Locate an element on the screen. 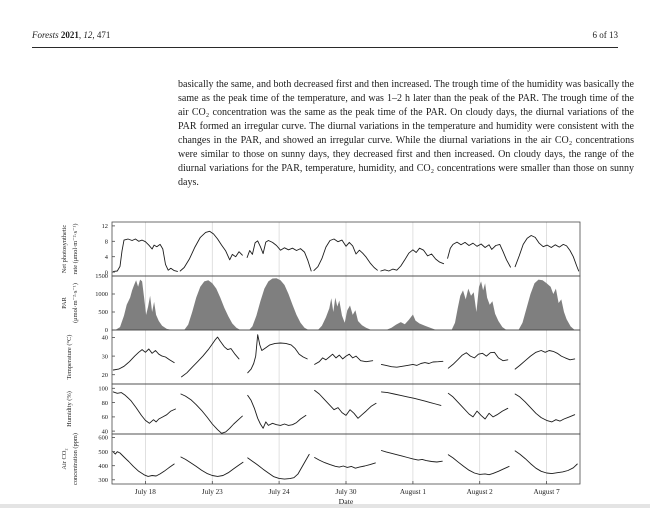 The width and height of the screenshot is (650, 508). svg-text: Humidity (%) is located at coordinates (69, 409).